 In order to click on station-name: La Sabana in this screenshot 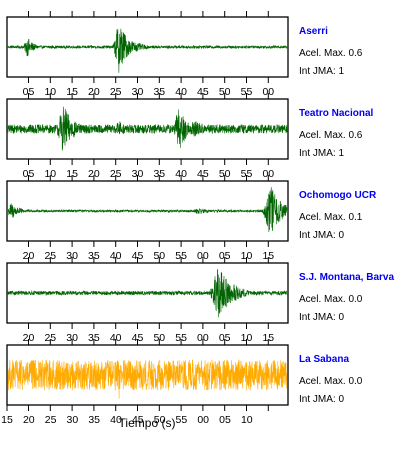, I will do `click(324, 359)`.